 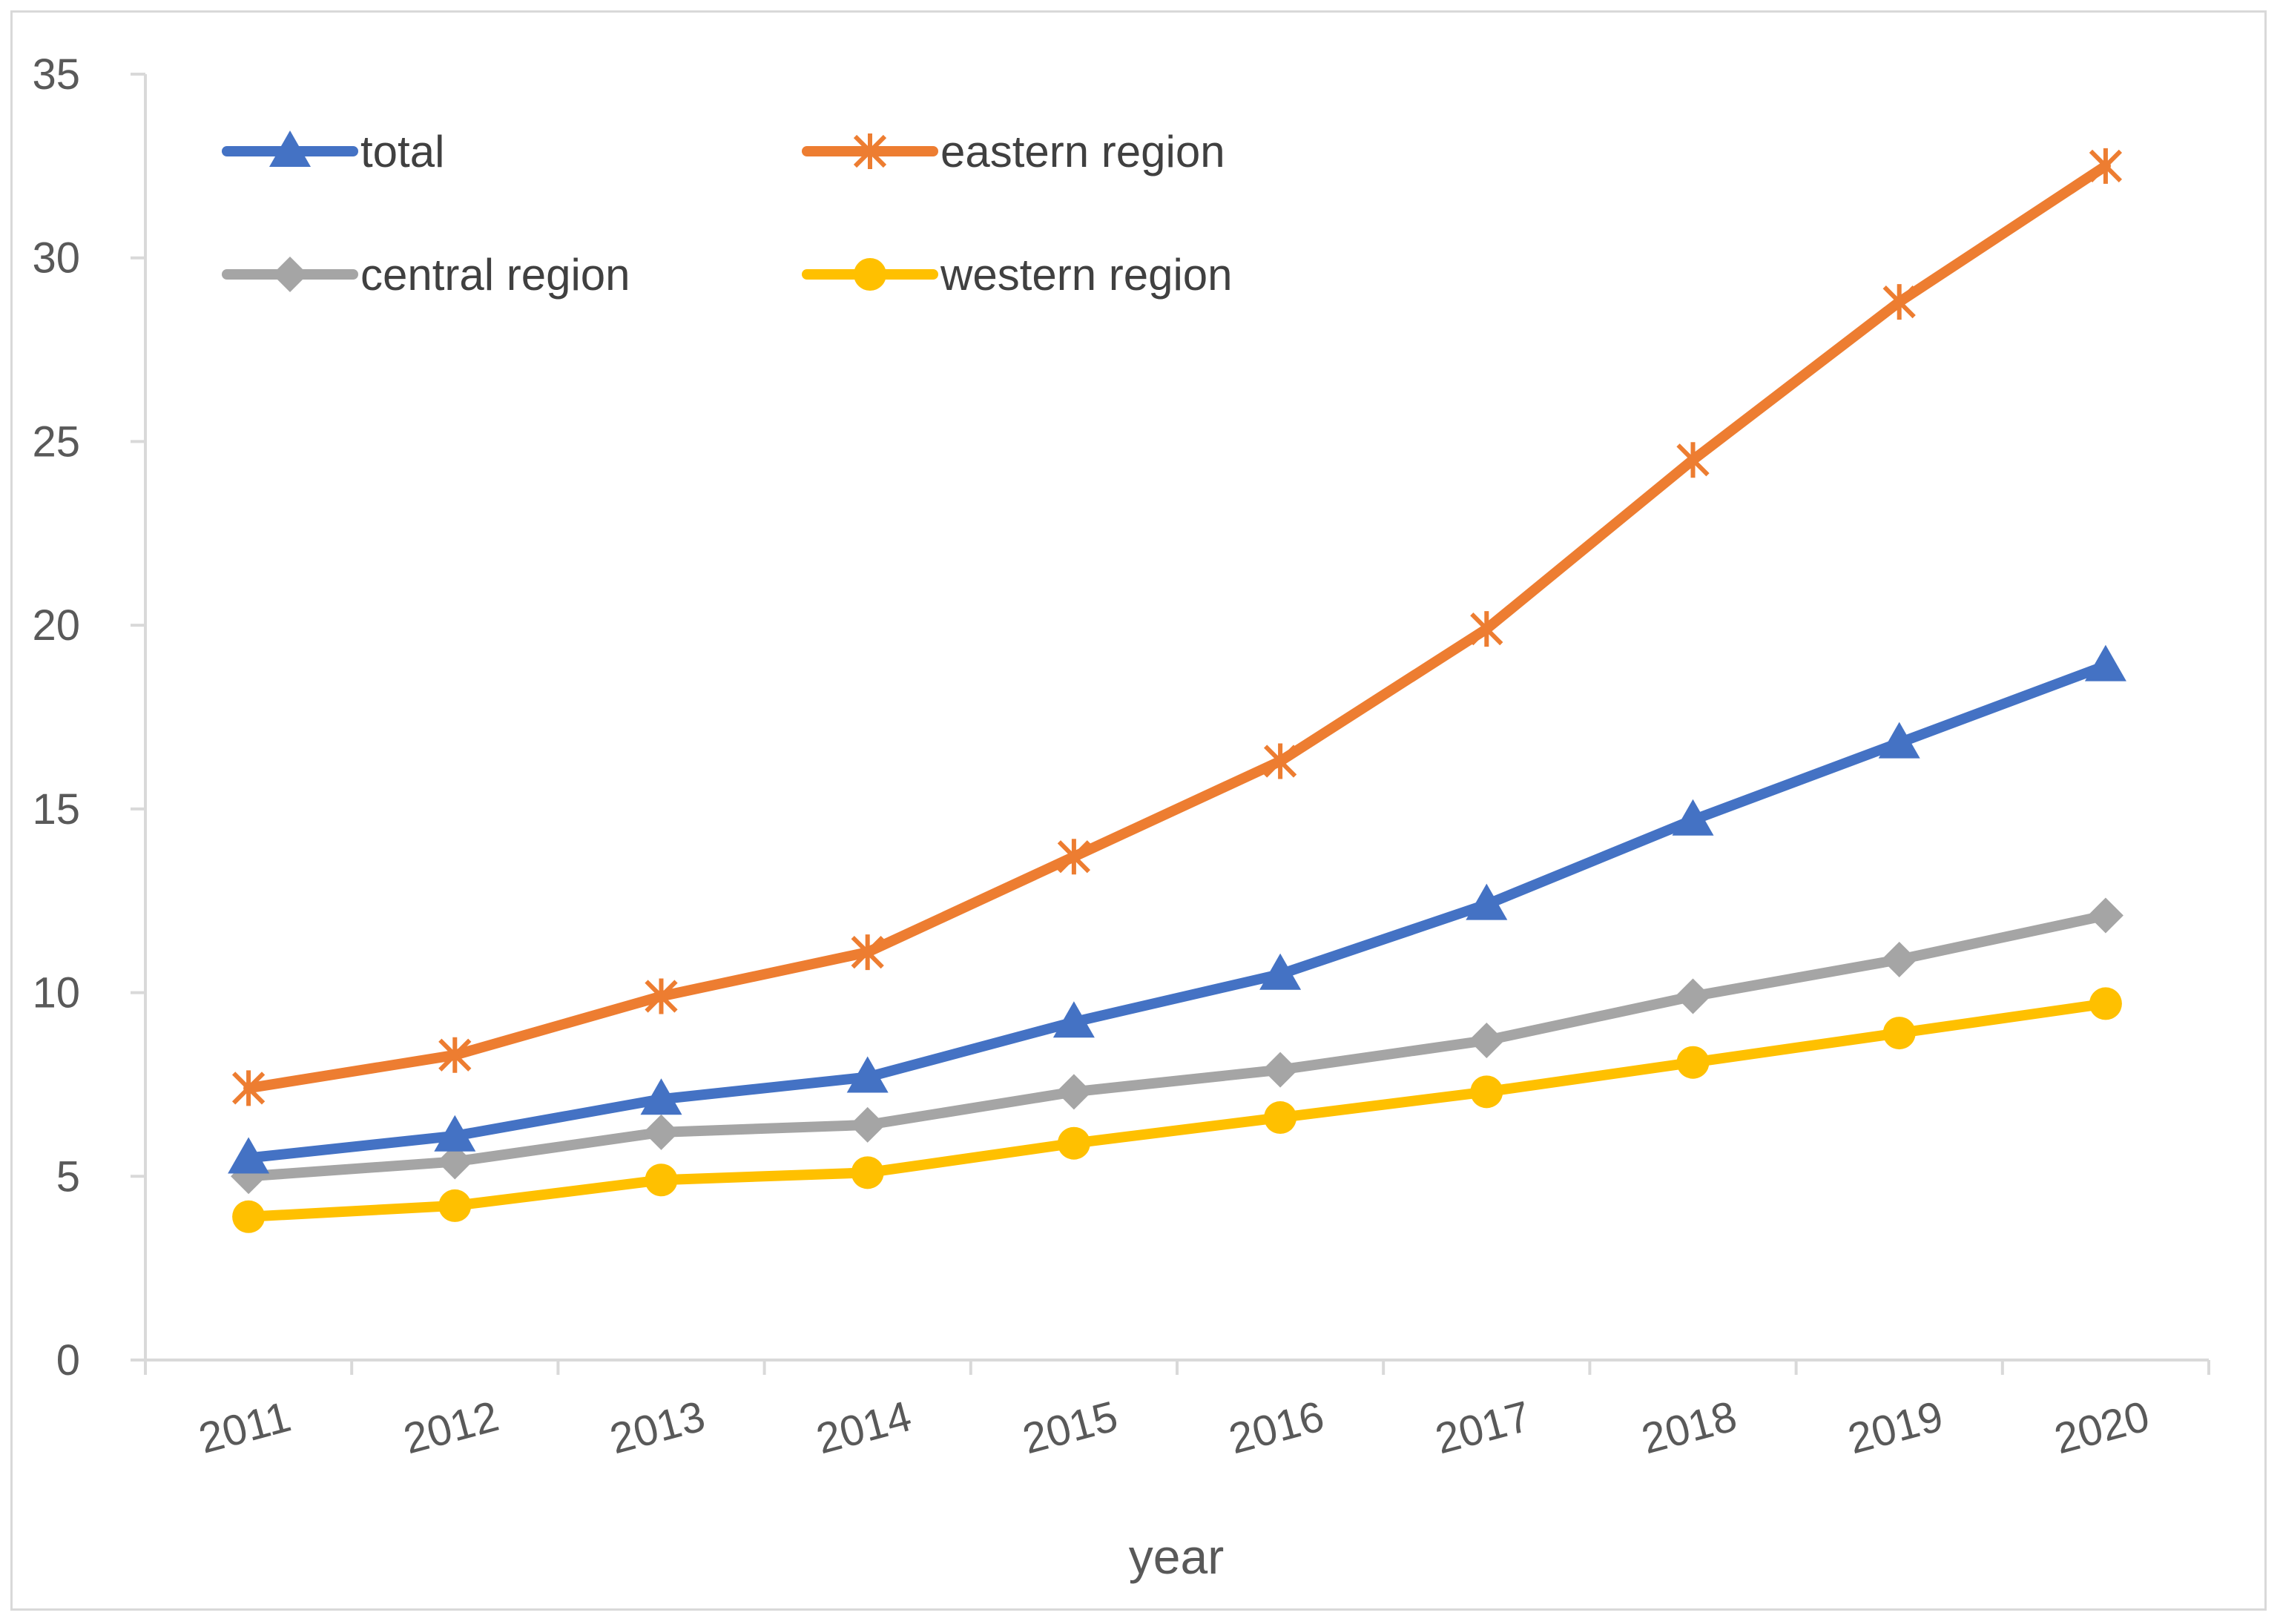 What do you see at coordinates (56, 258) in the screenshot?
I see `y-tick-label: 30` at bounding box center [56, 258].